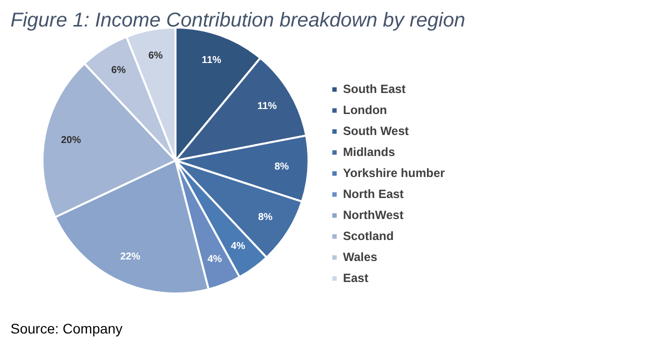  What do you see at coordinates (355, 278) in the screenshot?
I see `legend-label: East` at bounding box center [355, 278].